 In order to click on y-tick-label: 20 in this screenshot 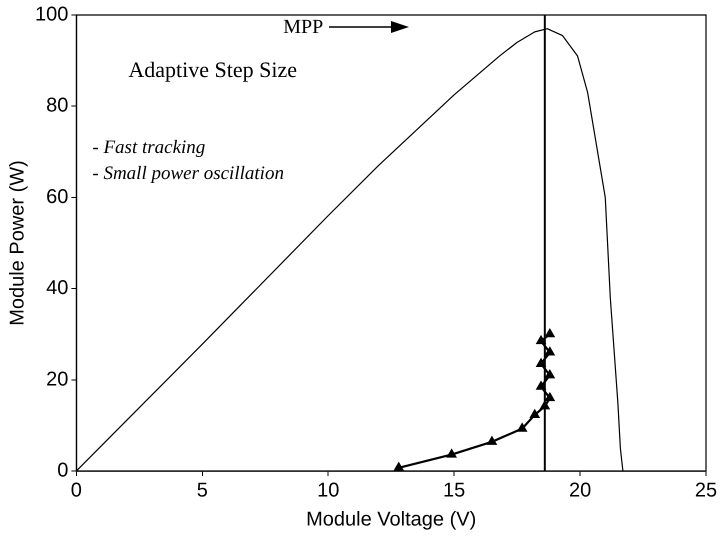, I will do `click(57, 379)`.